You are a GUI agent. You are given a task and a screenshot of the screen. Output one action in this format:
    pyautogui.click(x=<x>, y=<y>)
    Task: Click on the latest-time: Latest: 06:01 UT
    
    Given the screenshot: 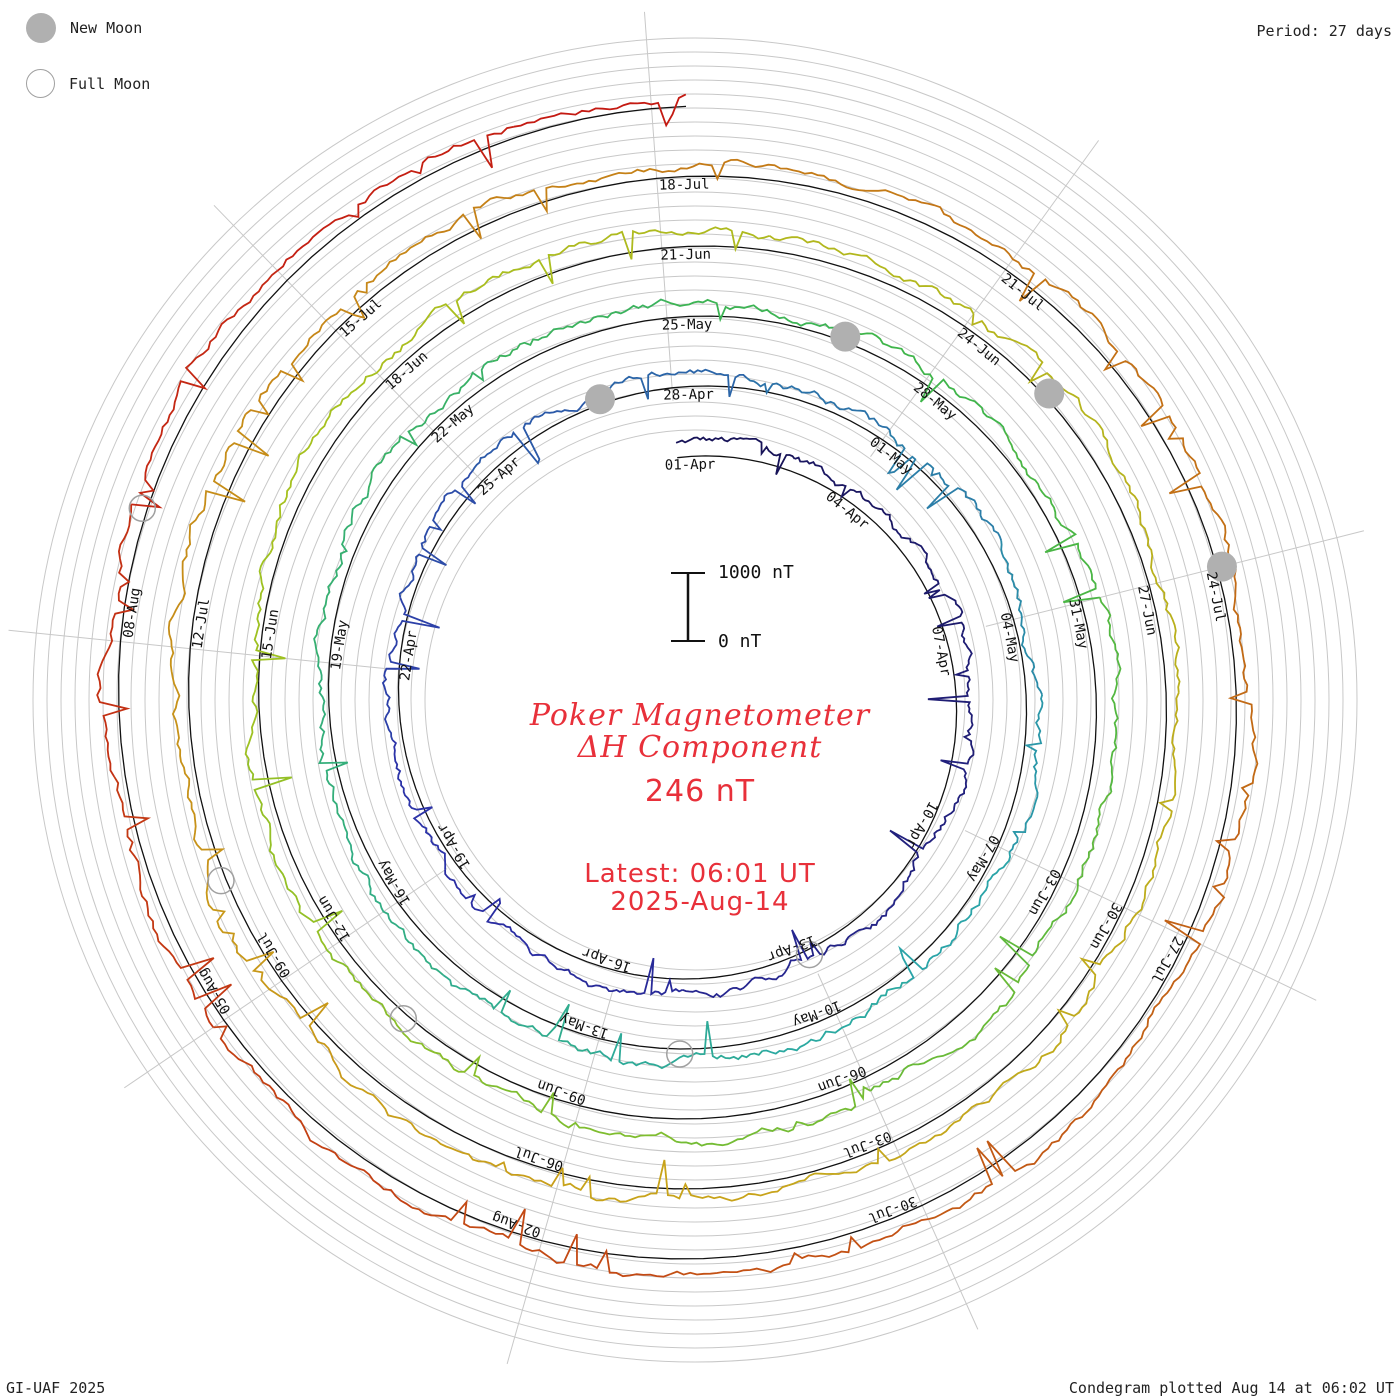 What is the action you would take?
    pyautogui.click(x=700, y=874)
    